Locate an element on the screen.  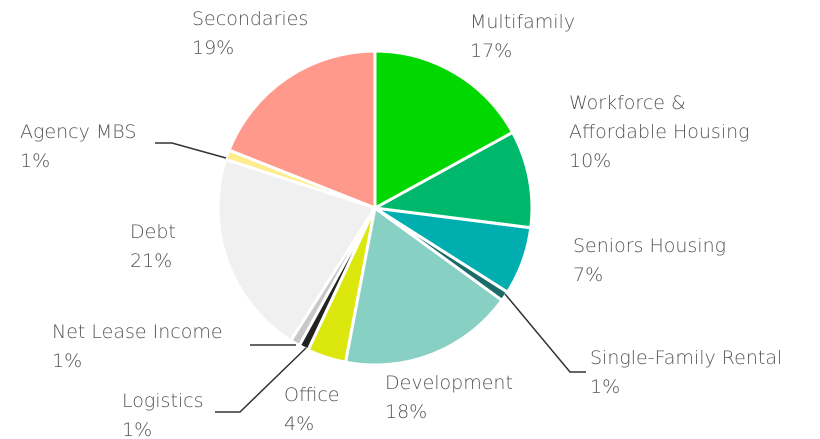
category-label: Debt is located at coordinates (153, 232).